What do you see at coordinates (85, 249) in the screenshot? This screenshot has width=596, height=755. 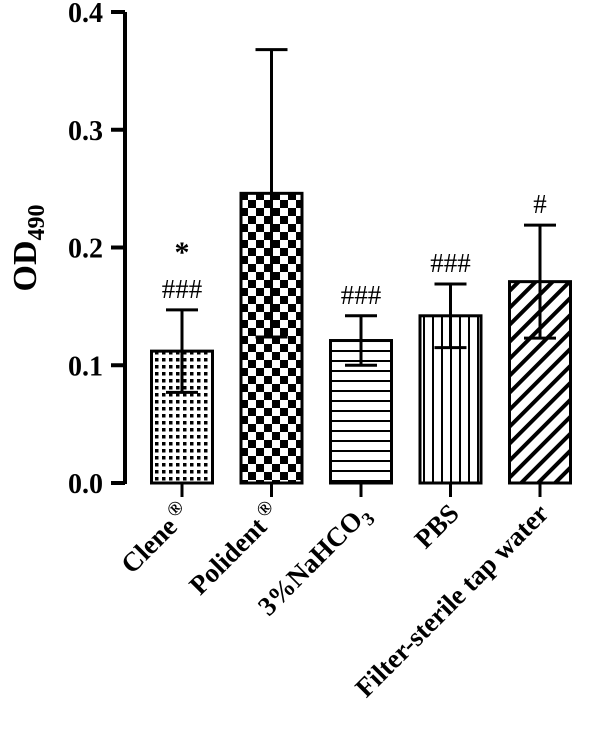 I see `y-tick-label-2: 0.2` at bounding box center [85, 249].